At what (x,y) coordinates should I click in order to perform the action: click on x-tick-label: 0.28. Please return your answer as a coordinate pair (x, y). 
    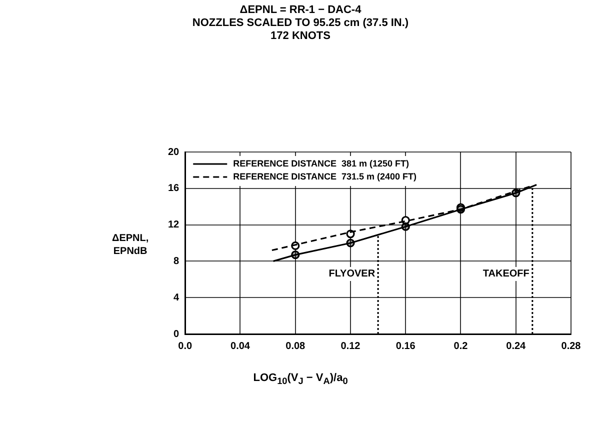
    Looking at the image, I should click on (571, 346).